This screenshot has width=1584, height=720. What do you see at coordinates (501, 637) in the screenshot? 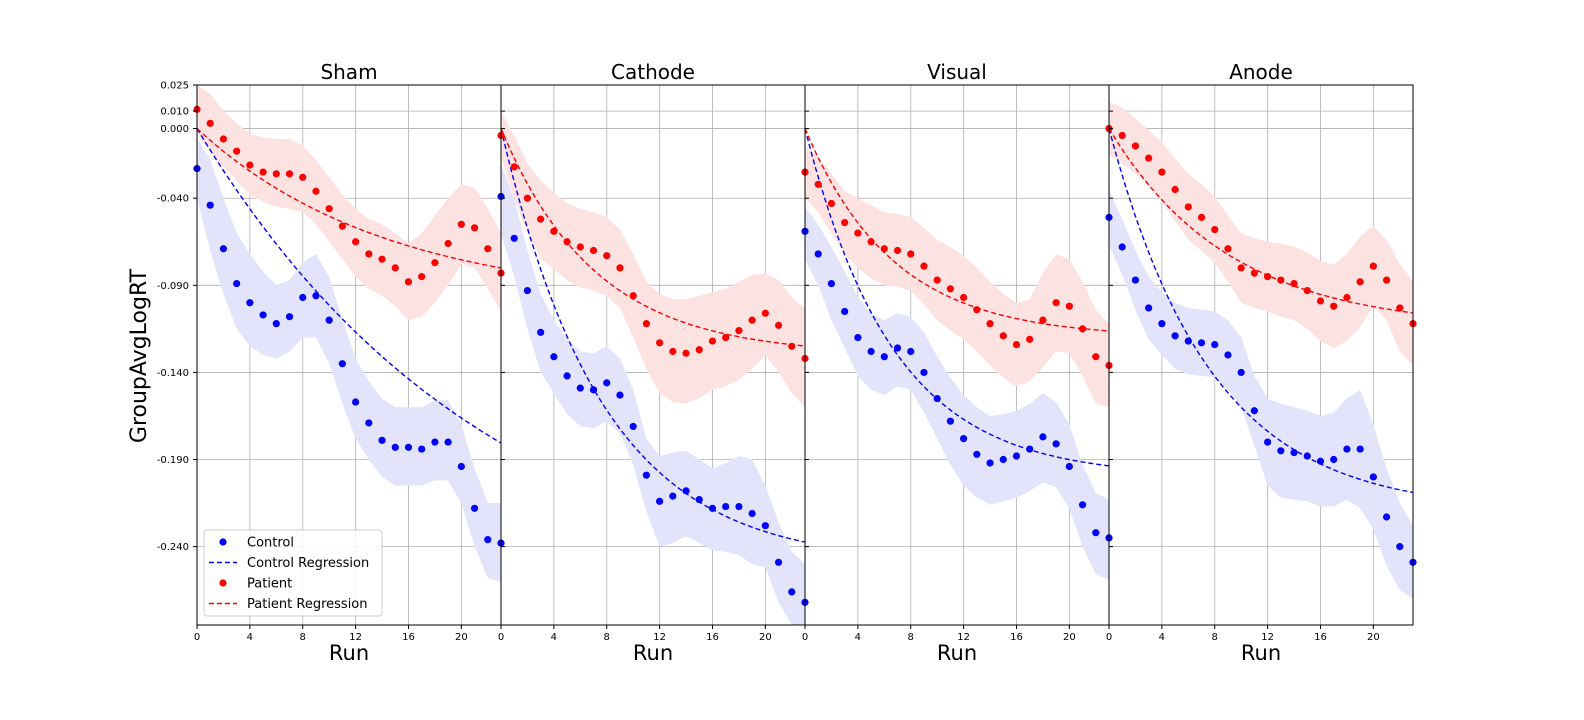
I see `x-tick-label: 0` at bounding box center [501, 637].